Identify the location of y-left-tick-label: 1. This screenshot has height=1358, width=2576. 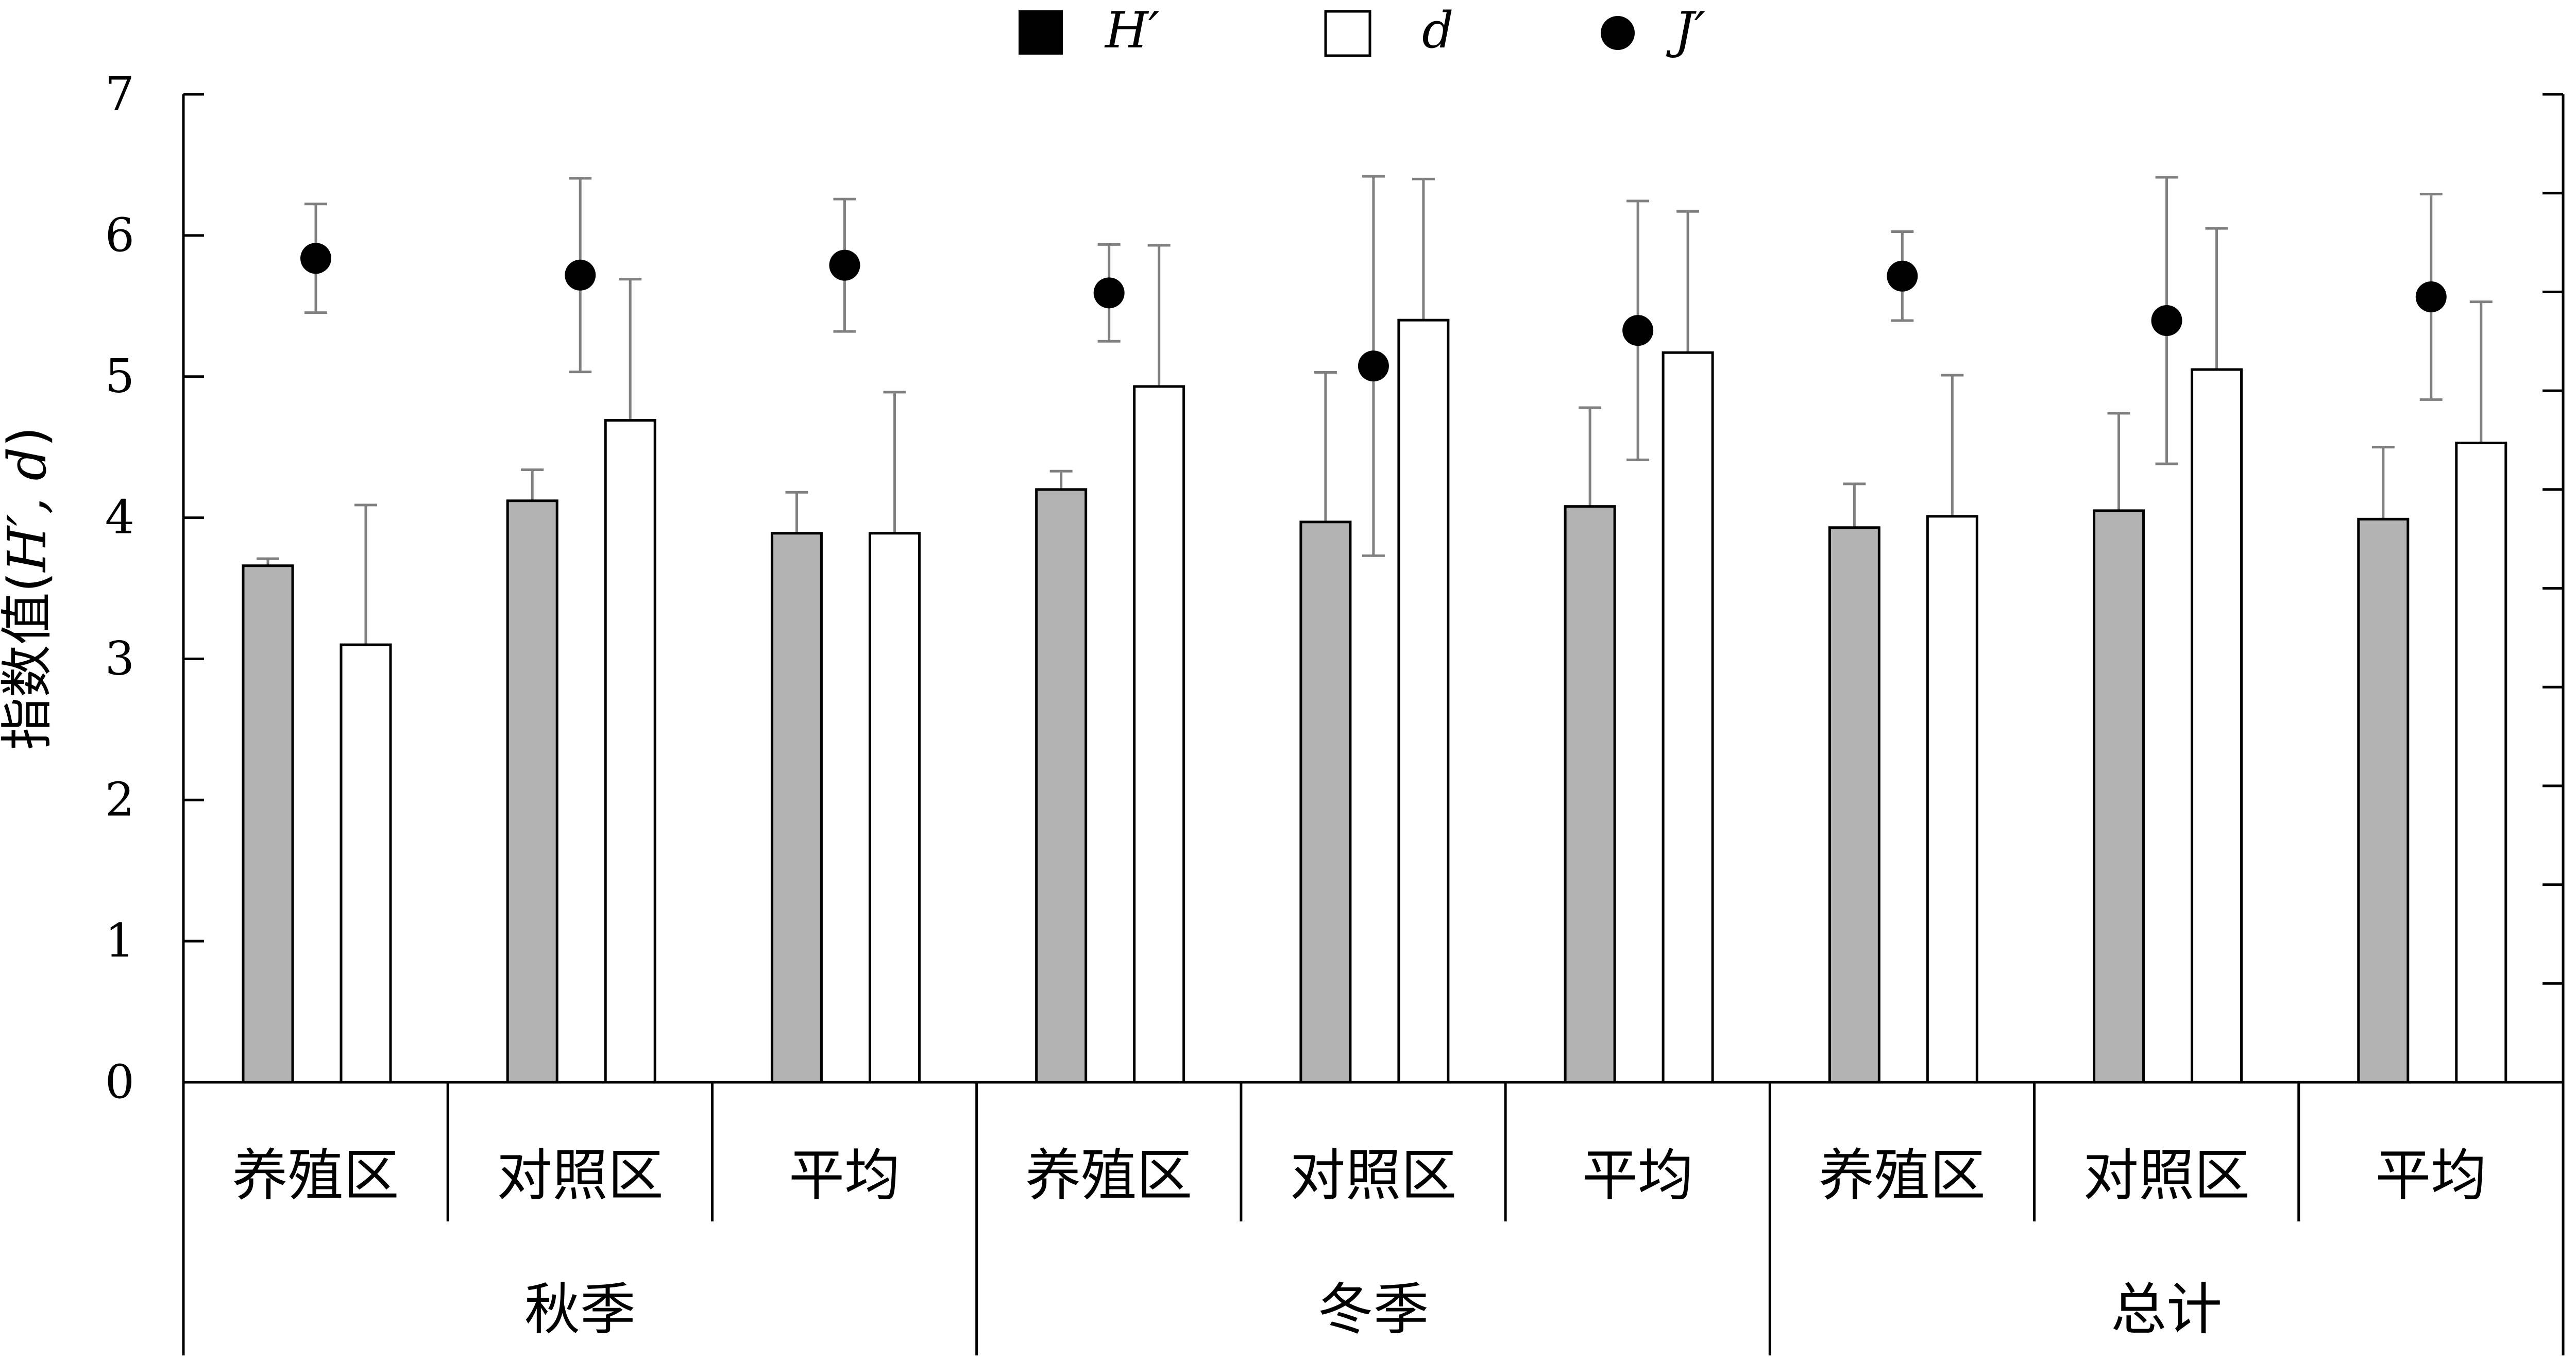
(119, 941).